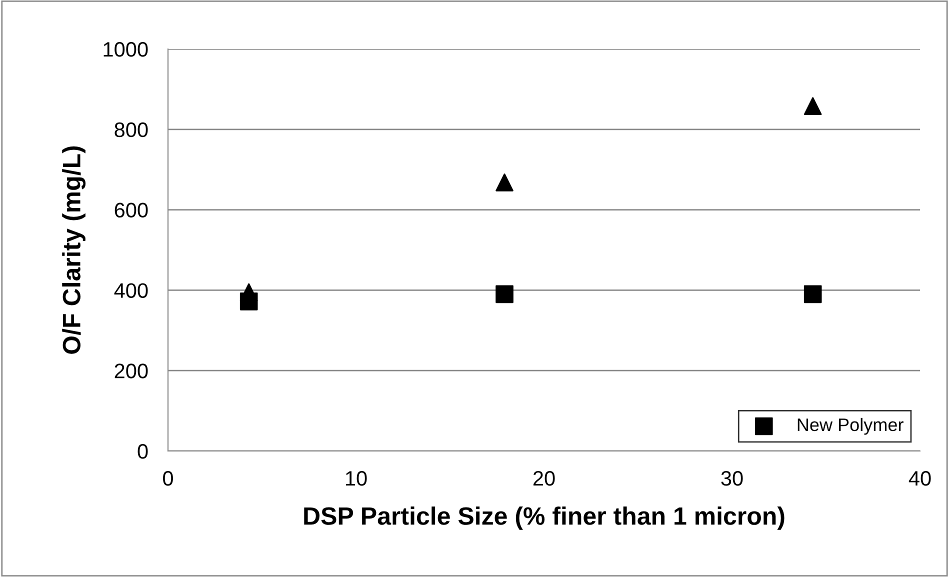 The image size is (949, 577). Describe the element at coordinates (74, 250) in the screenshot. I see `y-axis-title: O/F Clarity (mg/L)` at that location.